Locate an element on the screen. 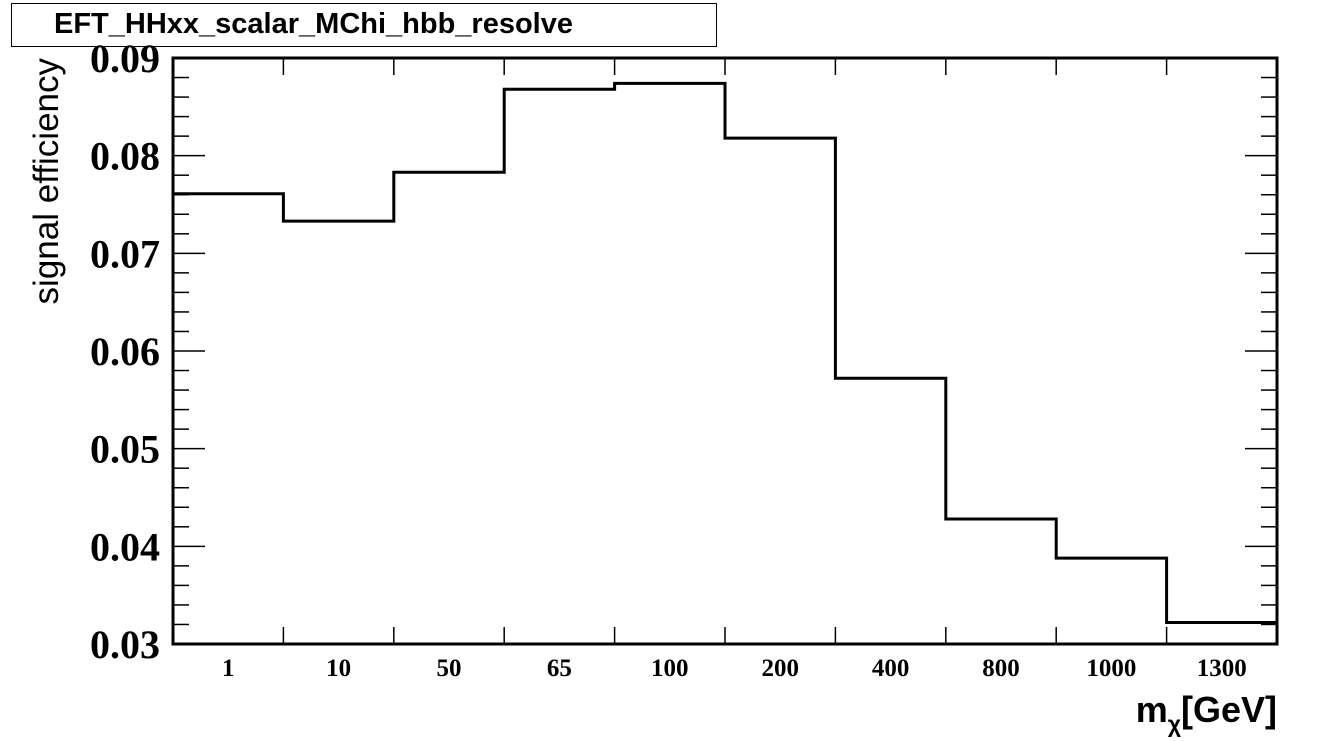 This screenshot has width=1331, height=741. x-axis-title-subscript: χ is located at coordinates (1175, 724).